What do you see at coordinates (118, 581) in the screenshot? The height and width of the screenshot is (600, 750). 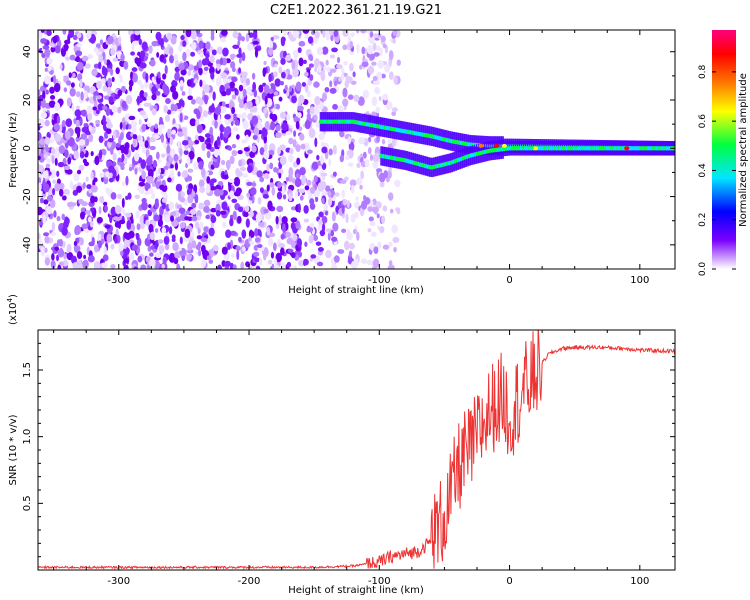 I see `x-tick-label: -300` at bounding box center [118, 581].